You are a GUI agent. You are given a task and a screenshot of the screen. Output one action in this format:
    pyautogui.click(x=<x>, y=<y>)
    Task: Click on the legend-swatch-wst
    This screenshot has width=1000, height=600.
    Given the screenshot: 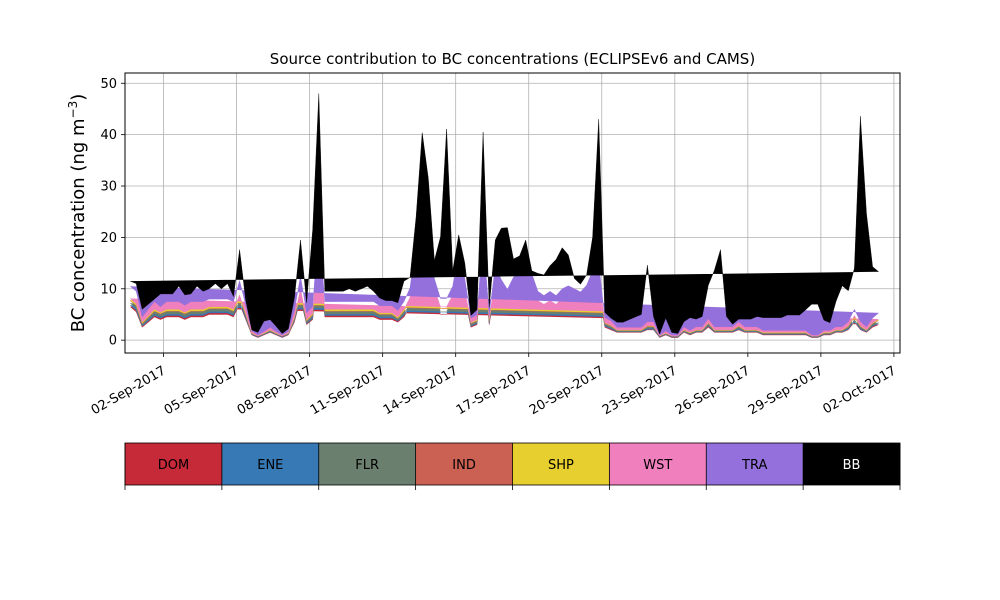 What is the action you would take?
    pyautogui.click(x=658, y=464)
    